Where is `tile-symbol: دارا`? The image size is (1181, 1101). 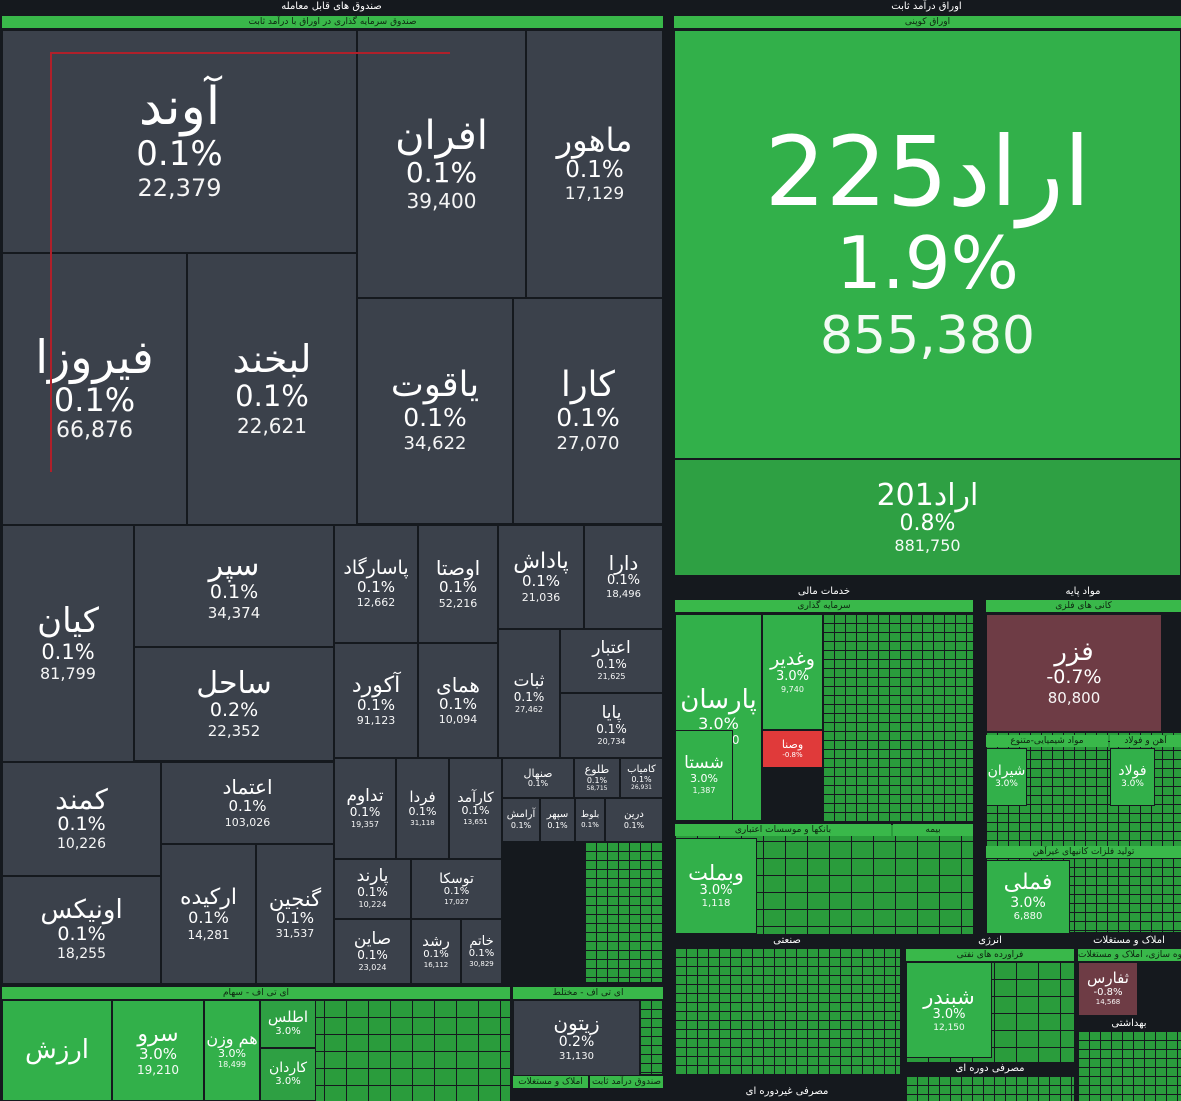 tile-symbol: دارا is located at coordinates (623, 563).